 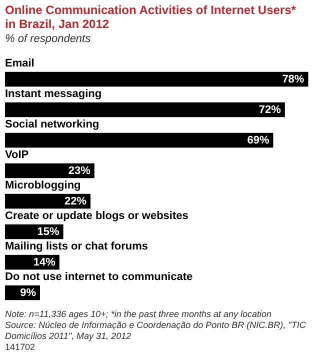 I want to click on data-label: 78%, so click(x=293, y=79).